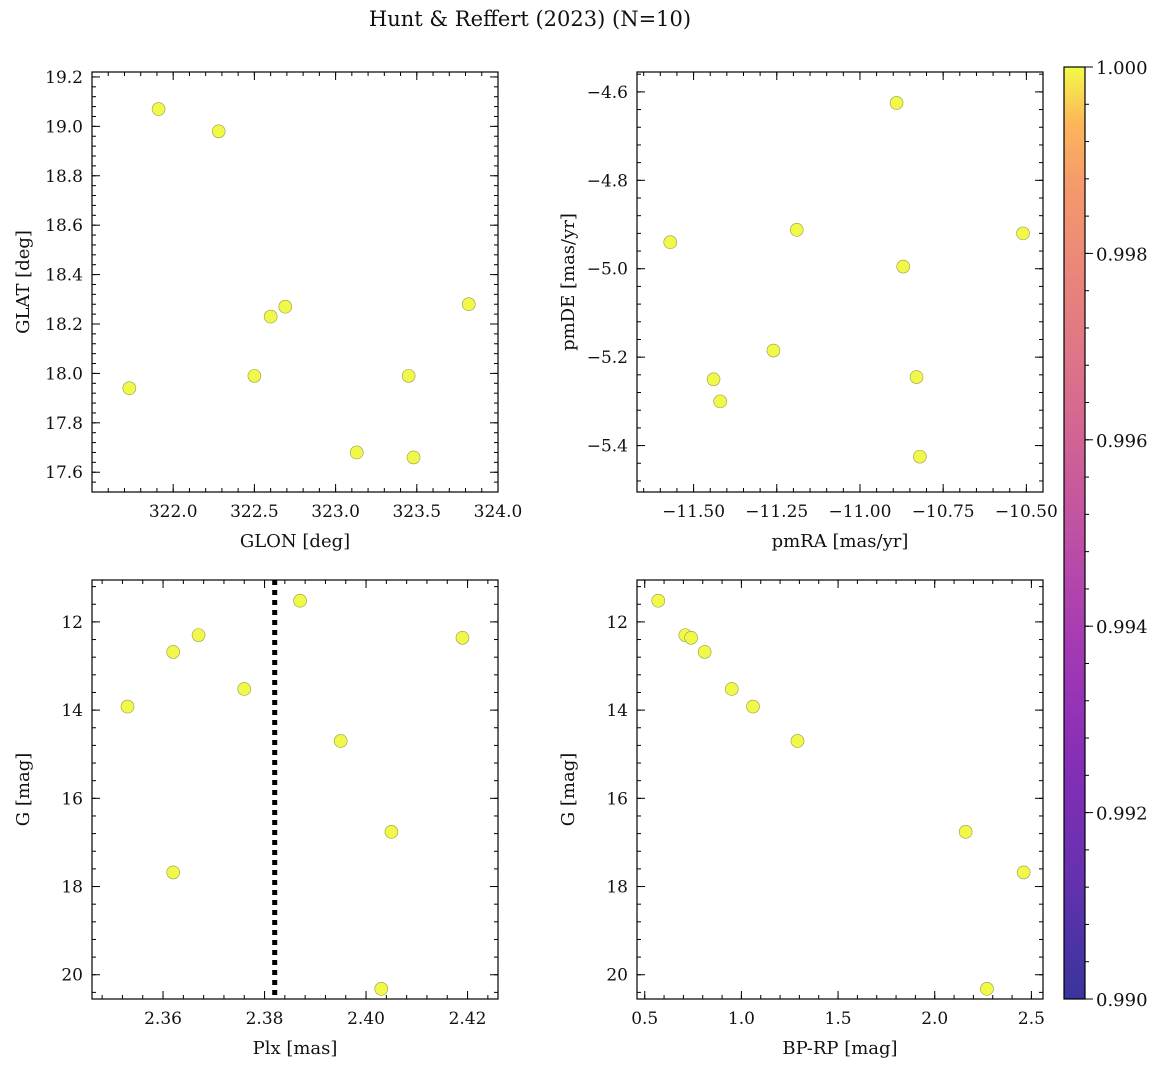 Image resolution: width=1161 pixels, height=1072 pixels. I want to click on colorbar-gradient, so click(1074, 533).